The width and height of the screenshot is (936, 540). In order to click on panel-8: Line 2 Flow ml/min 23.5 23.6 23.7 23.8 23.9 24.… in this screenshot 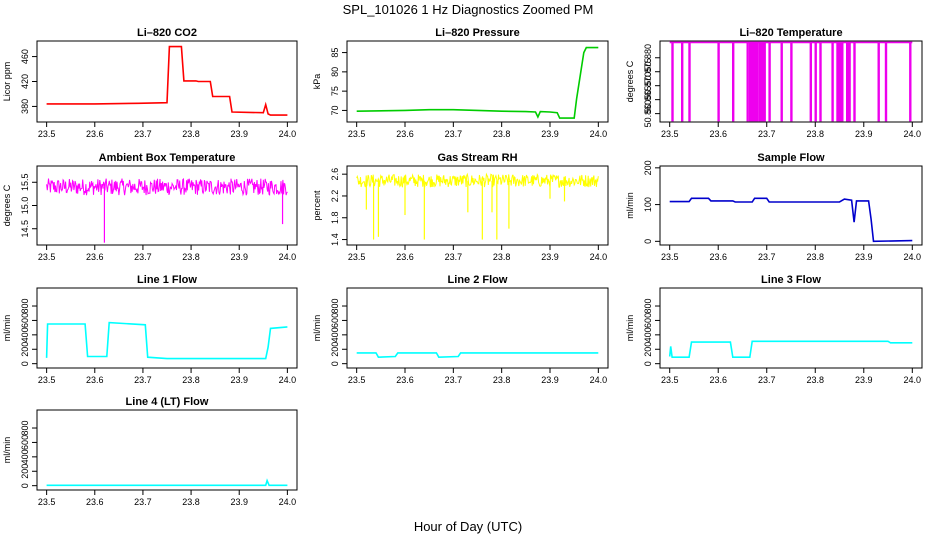, I will do `click(460, 329)`.